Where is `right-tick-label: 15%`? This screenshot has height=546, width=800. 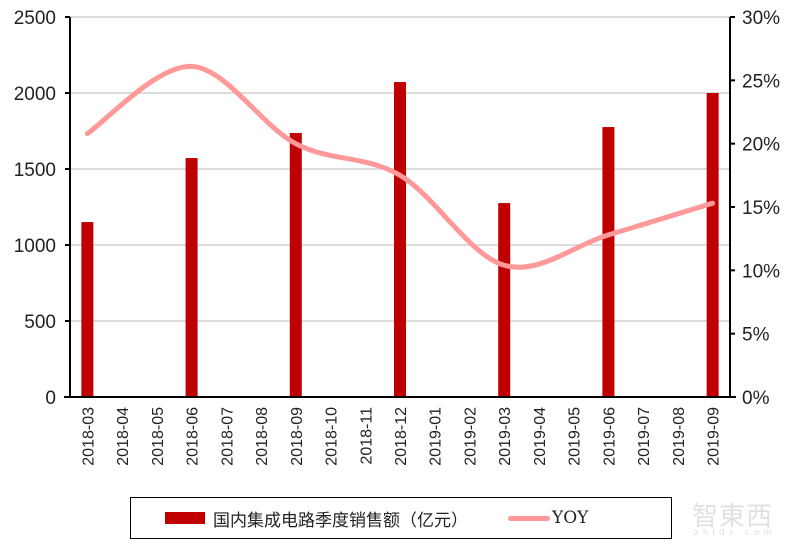
right-tick-label: 15% is located at coordinates (761, 208).